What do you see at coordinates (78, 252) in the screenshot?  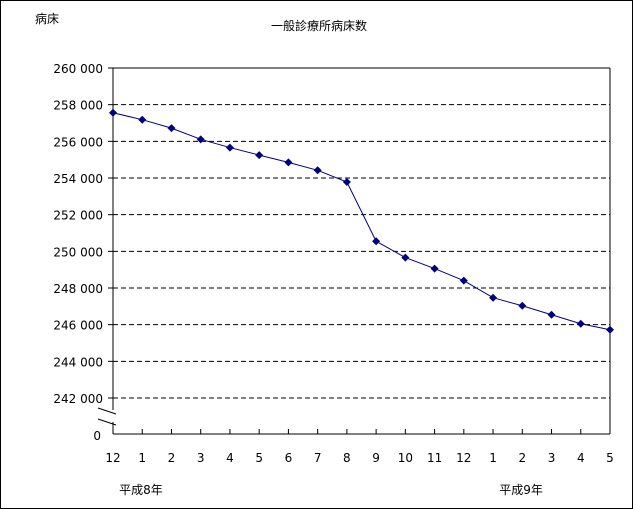 I see `y-tick-label: 250 000` at bounding box center [78, 252].